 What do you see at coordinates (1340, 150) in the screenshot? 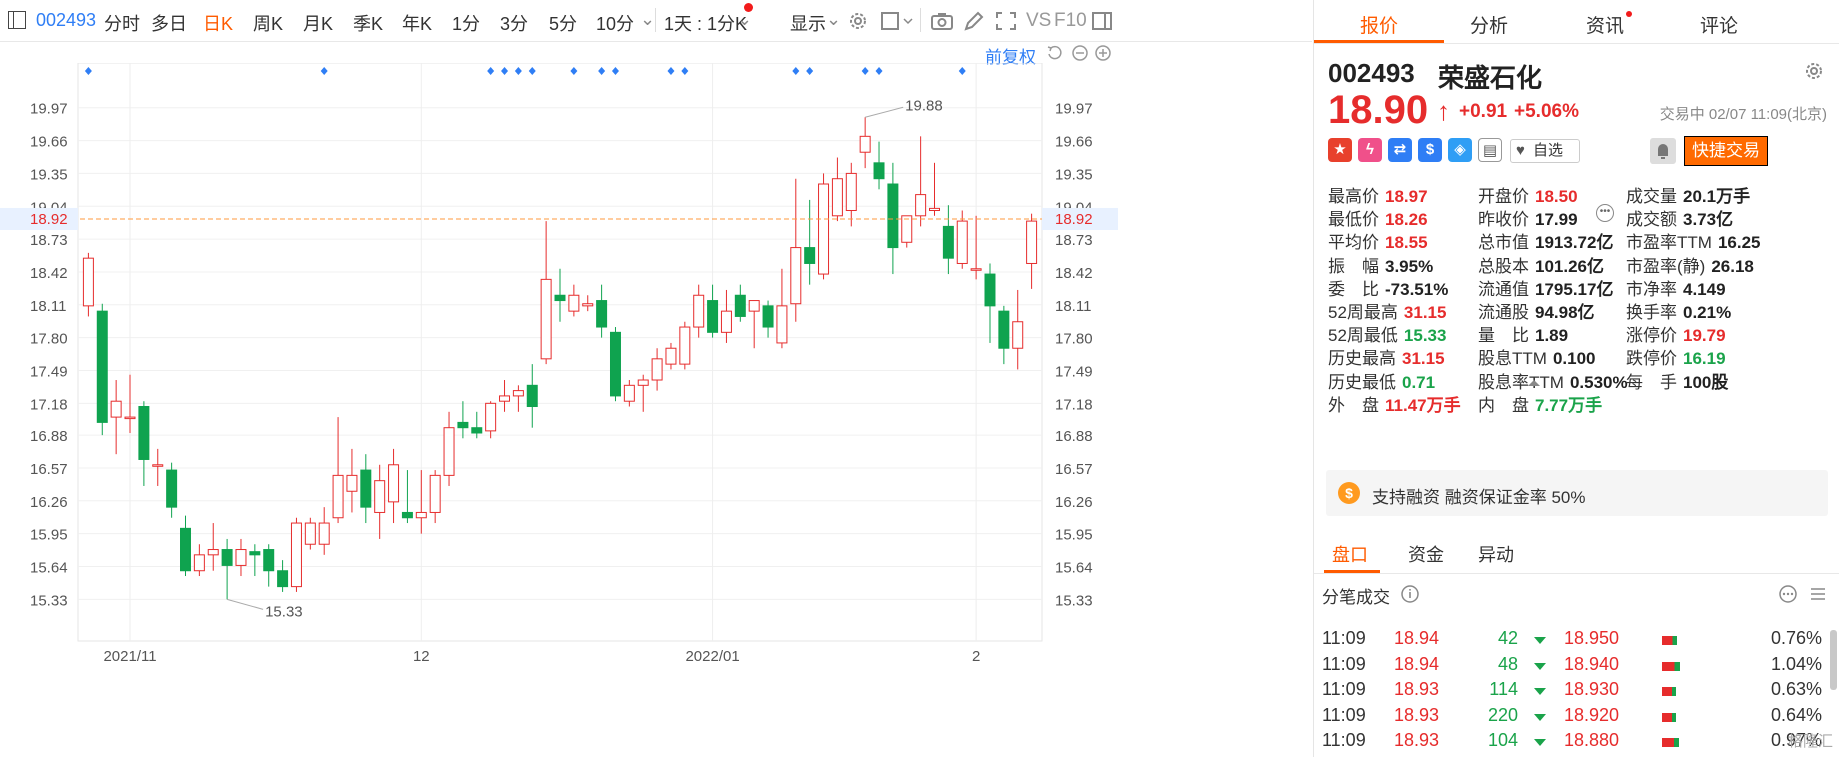
I see `china-flag-icon: ★` at bounding box center [1340, 150].